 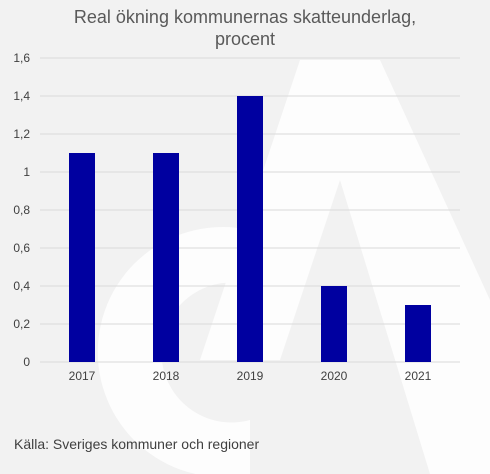 I want to click on y-tick-label: 0, so click(x=26, y=362).